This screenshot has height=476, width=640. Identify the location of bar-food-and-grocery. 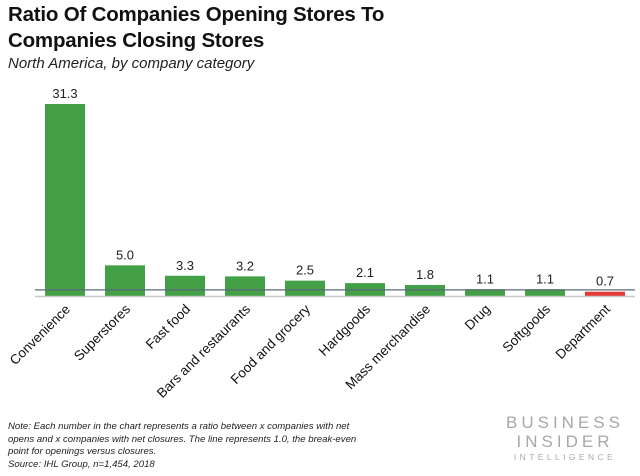
(305, 288).